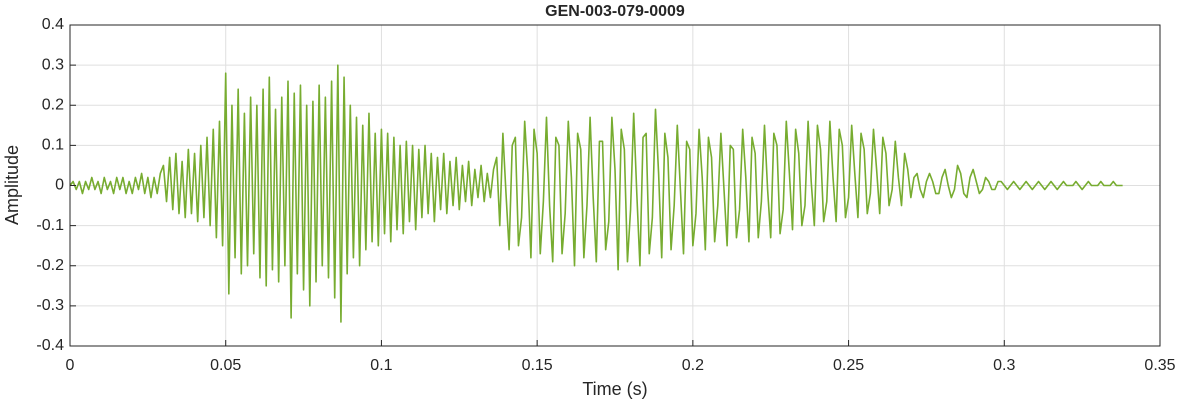 Image resolution: width=1182 pixels, height=404 pixels. What do you see at coordinates (53, 104) in the screenshot?
I see `y-tick-label: 0.2` at bounding box center [53, 104].